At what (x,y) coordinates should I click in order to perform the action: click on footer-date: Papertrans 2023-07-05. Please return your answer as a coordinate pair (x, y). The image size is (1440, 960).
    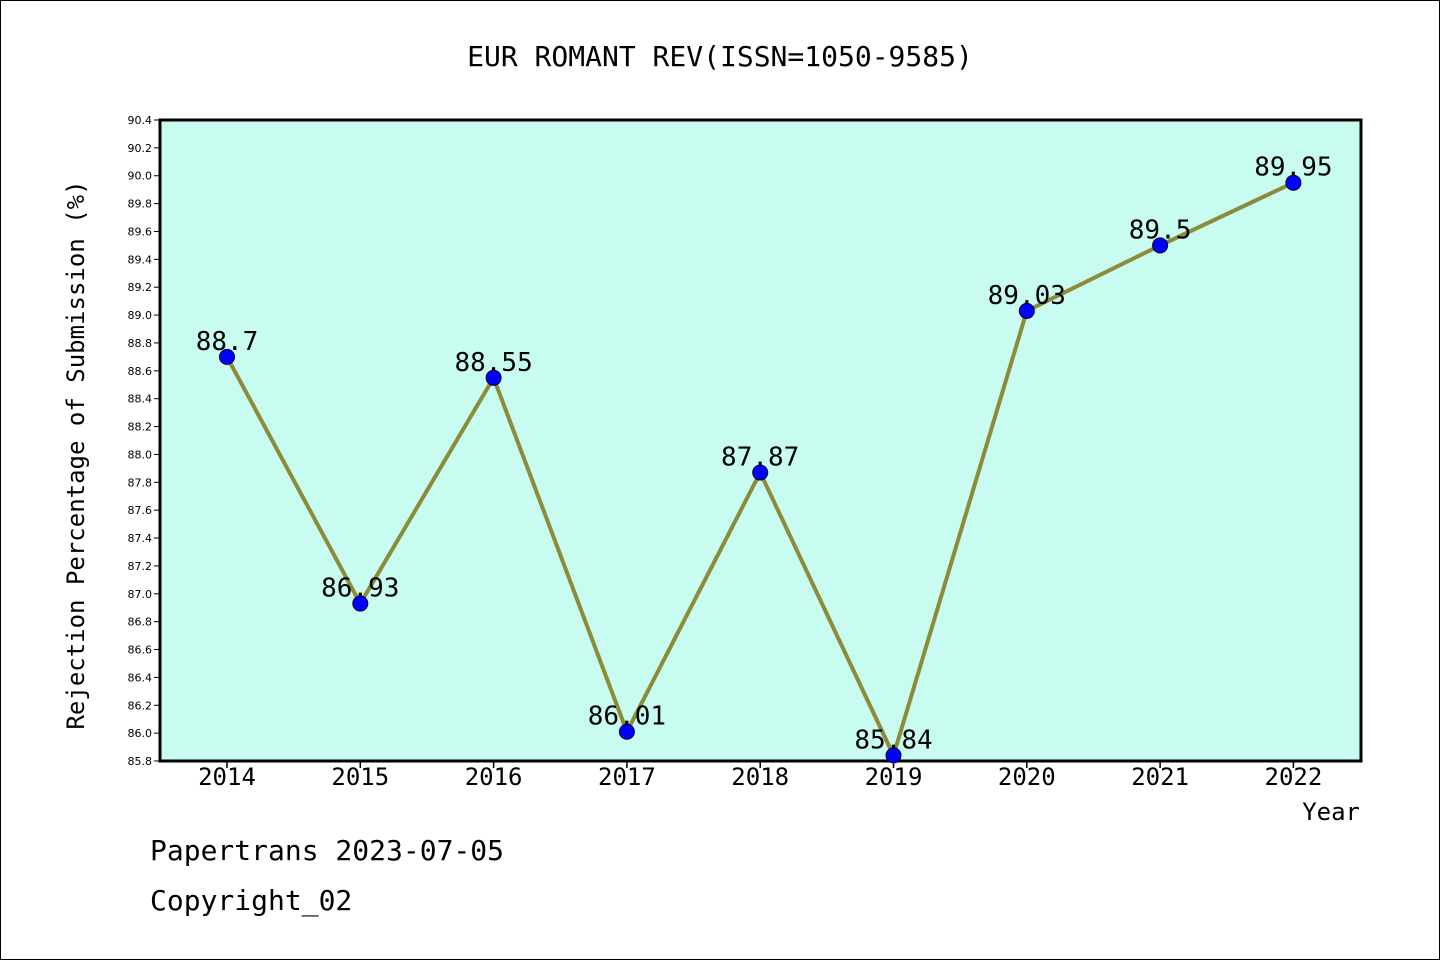
    Looking at the image, I should click on (327, 850).